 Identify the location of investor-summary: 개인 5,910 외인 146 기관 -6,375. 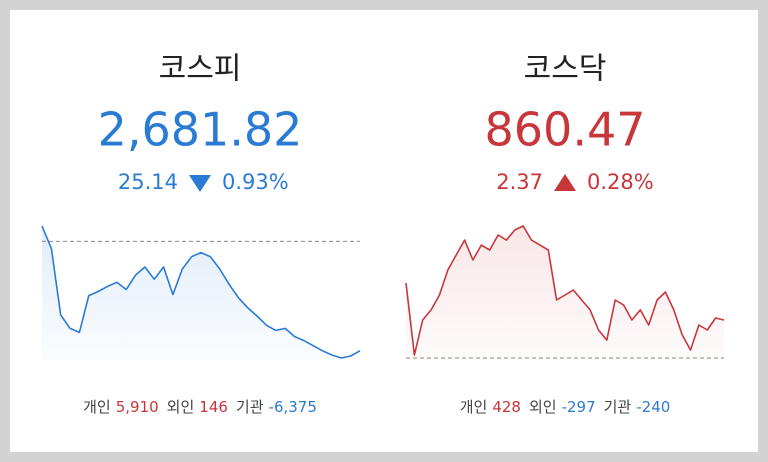
(200, 407).